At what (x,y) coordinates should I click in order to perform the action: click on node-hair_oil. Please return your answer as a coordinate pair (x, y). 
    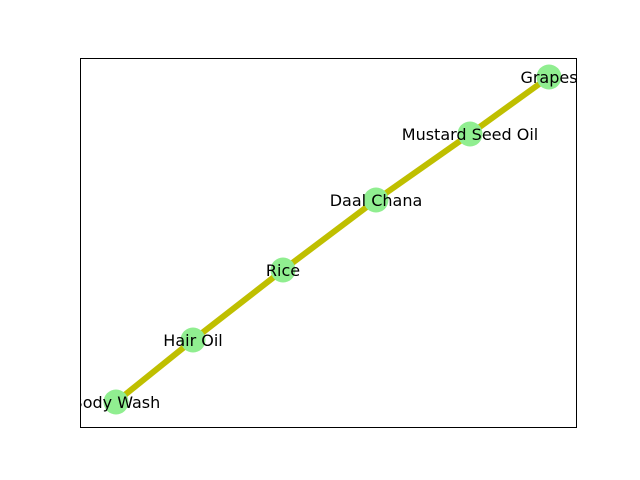
    Looking at the image, I should click on (193, 340).